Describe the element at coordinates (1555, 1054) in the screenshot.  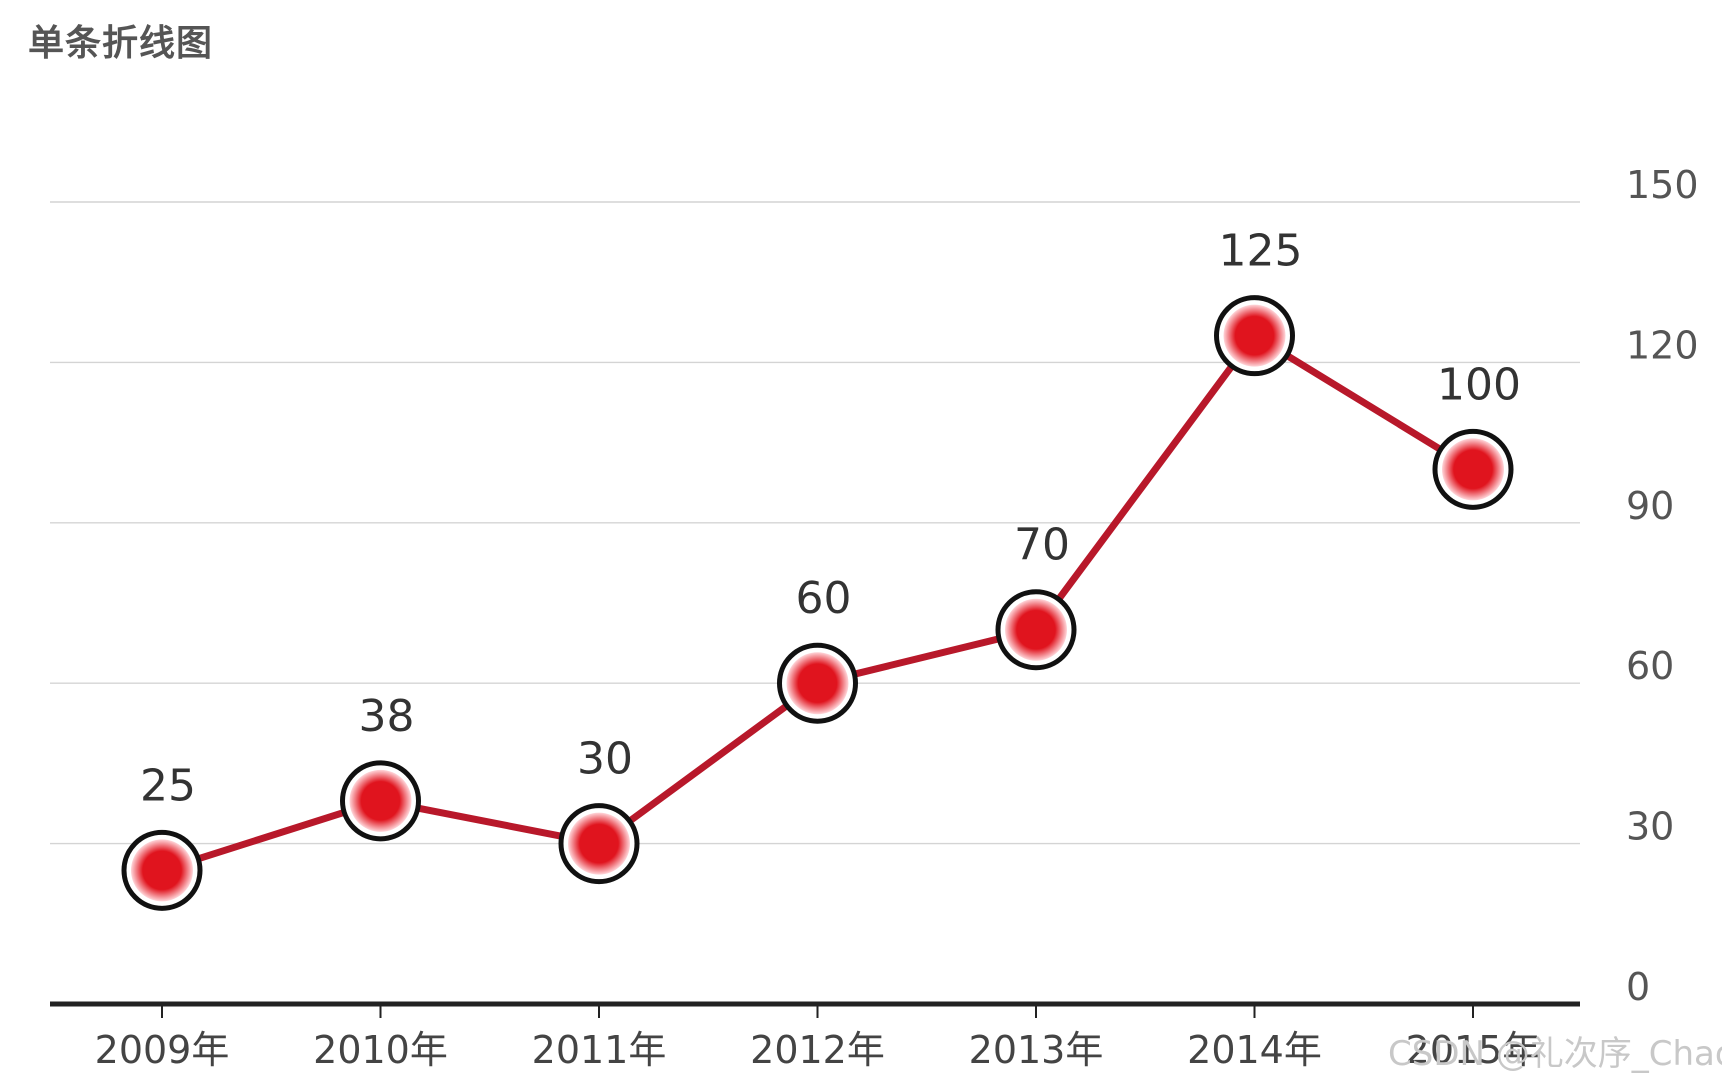
I see `watermark: CSDN @礼次序_Chaos` at that location.